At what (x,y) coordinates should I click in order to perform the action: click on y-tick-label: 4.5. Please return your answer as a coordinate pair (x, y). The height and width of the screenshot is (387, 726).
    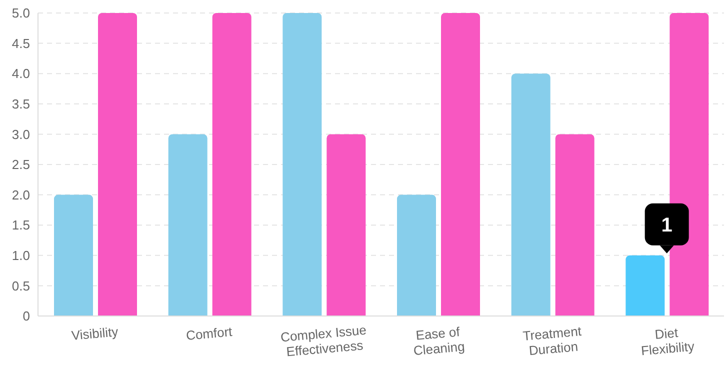
    Looking at the image, I should click on (21, 43).